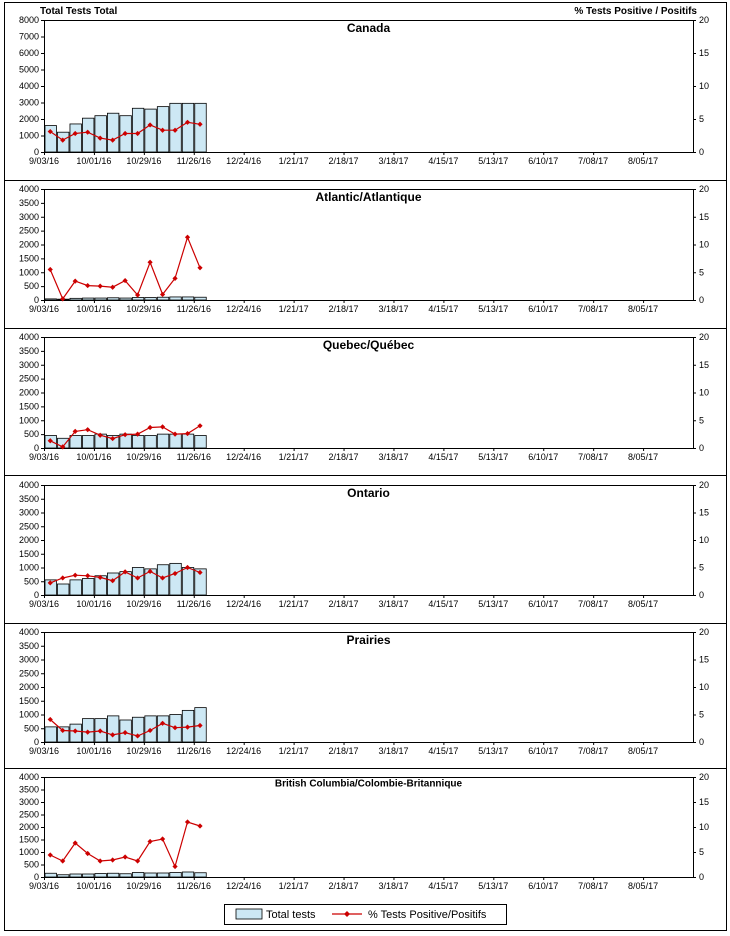 Image resolution: width=730 pixels, height=936 pixels. I want to click on x-tick-label: 1/21/17, so click(294, 457).